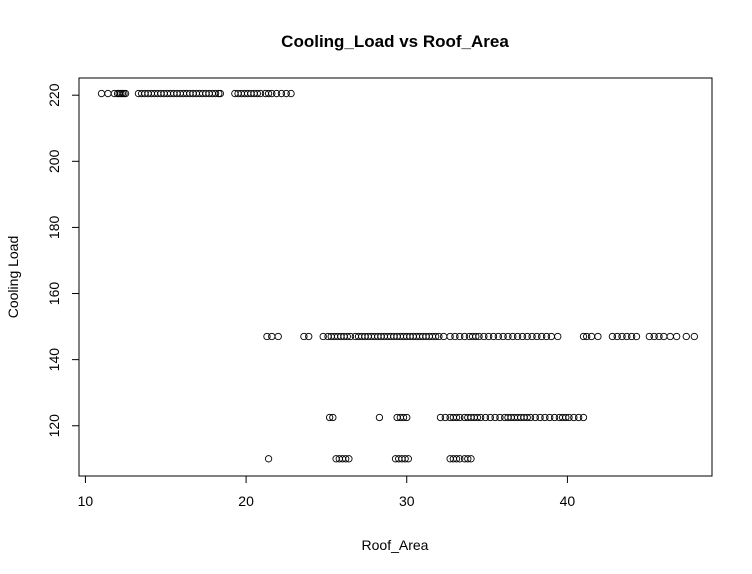 The width and height of the screenshot is (752, 574). I want to click on y-axis-label: Cooling Load, so click(13, 277).